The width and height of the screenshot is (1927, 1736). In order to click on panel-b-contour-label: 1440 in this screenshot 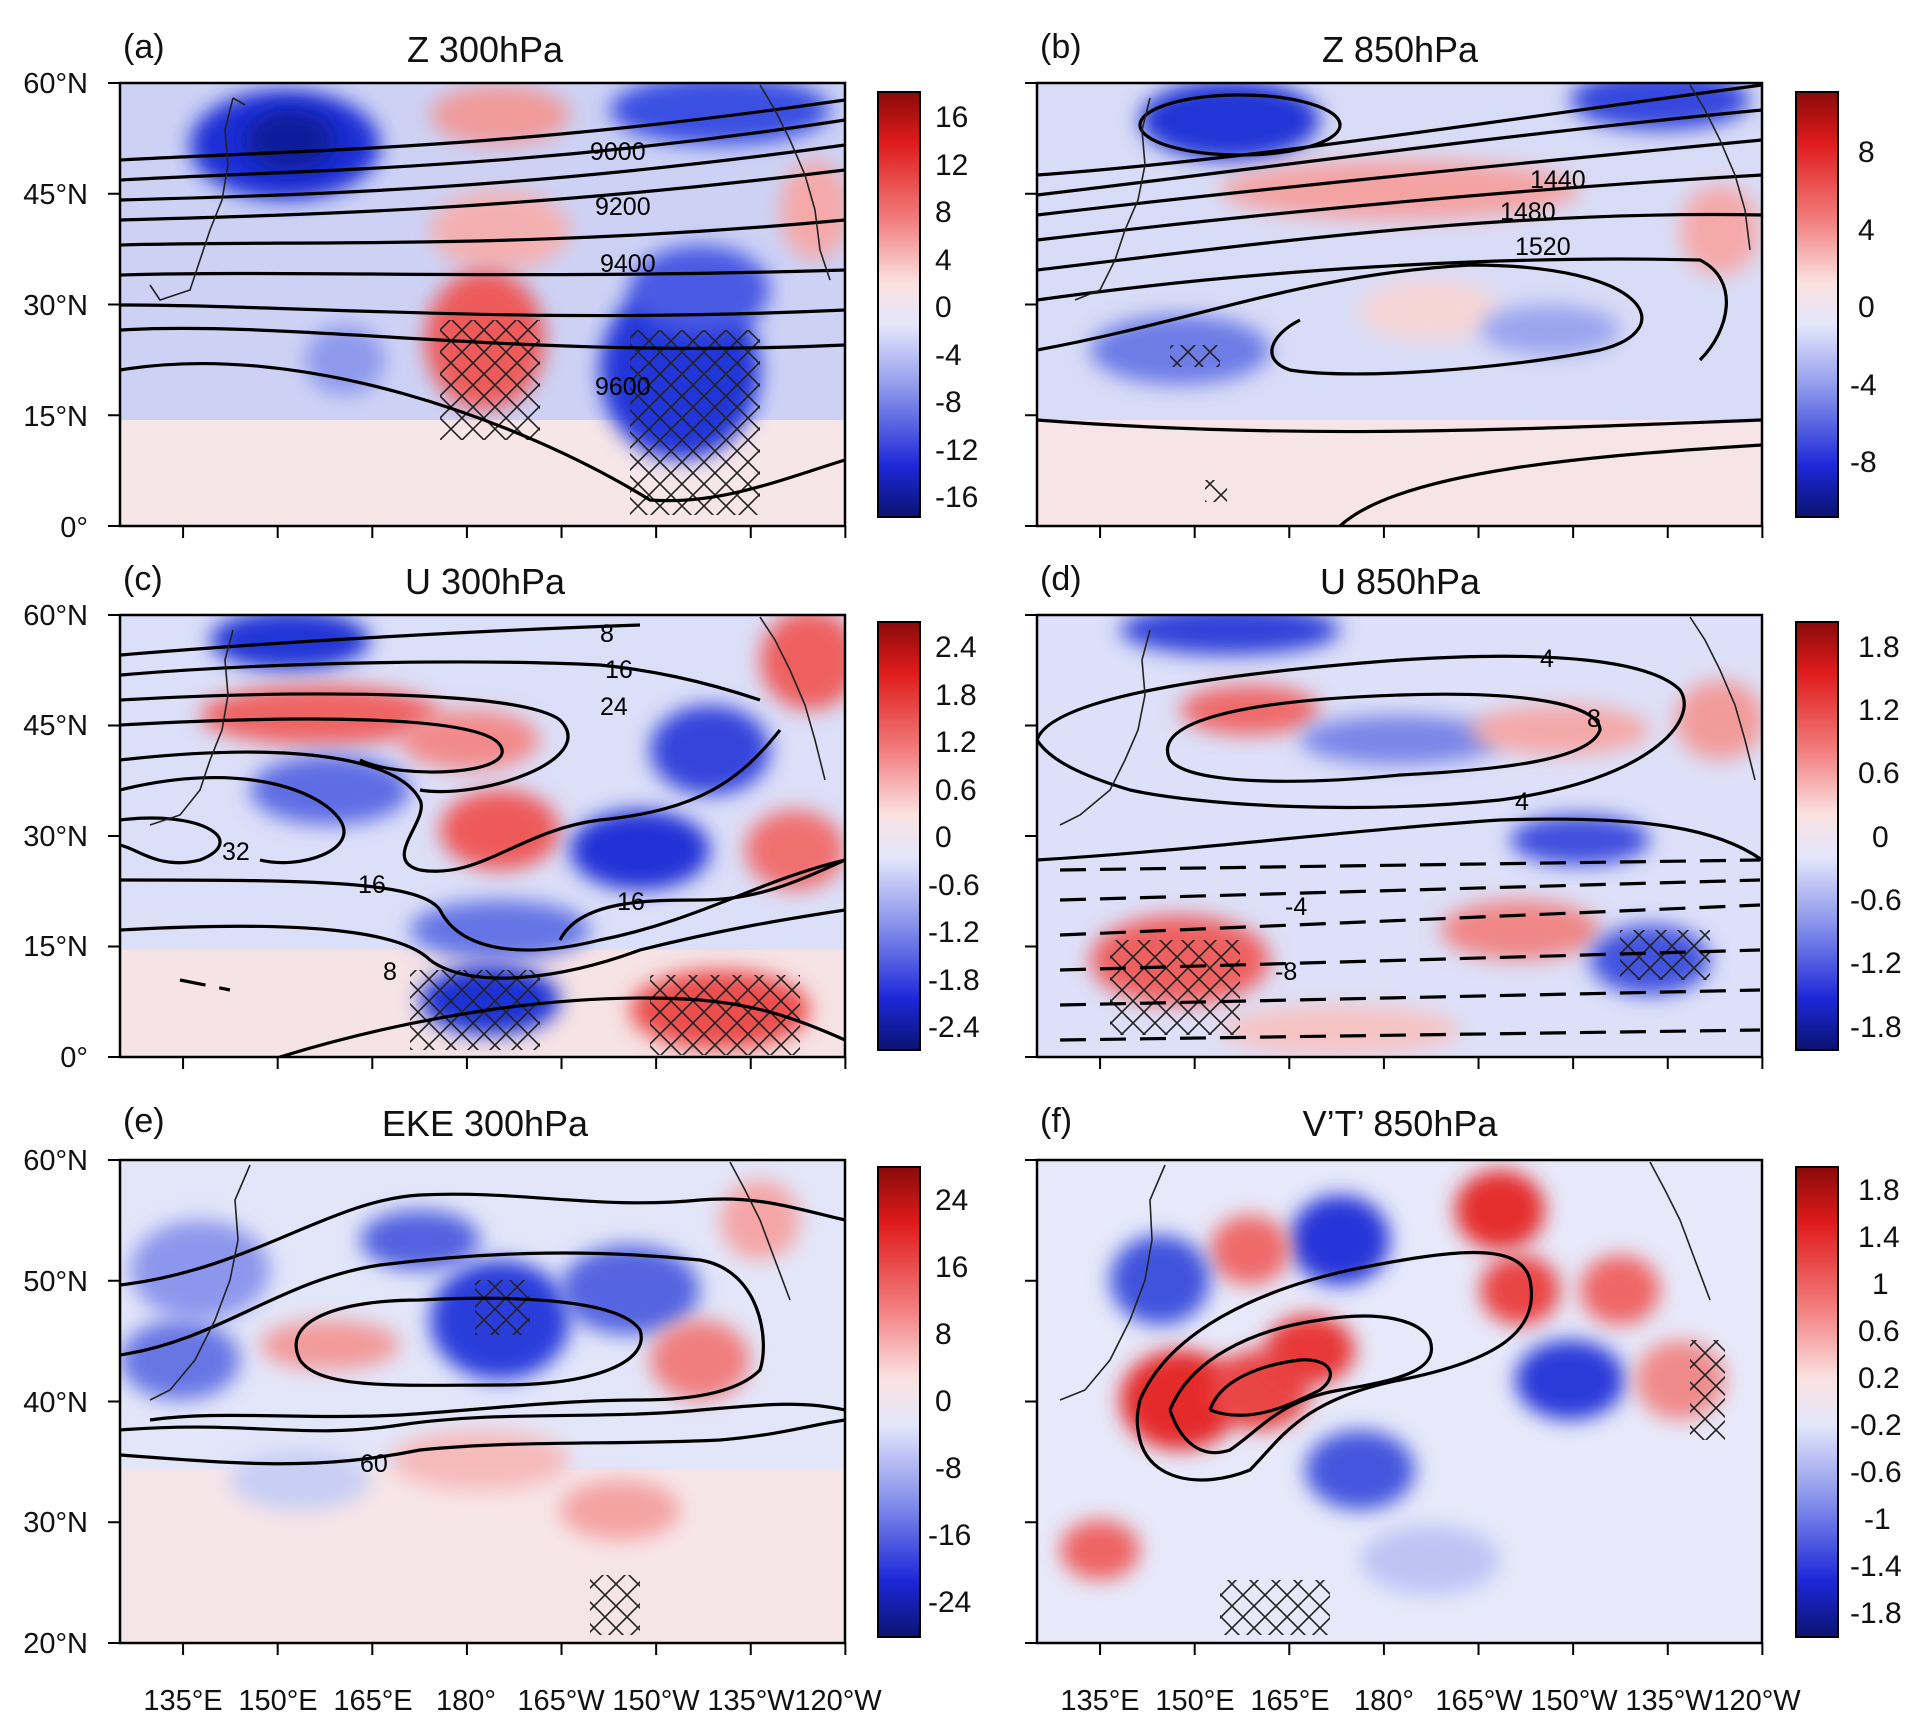, I will do `click(1558, 180)`.